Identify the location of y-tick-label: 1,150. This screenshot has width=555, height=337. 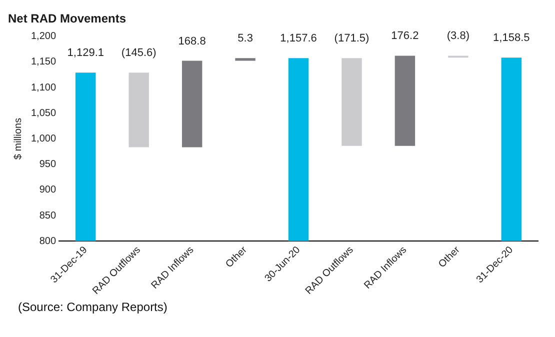
(43, 62).